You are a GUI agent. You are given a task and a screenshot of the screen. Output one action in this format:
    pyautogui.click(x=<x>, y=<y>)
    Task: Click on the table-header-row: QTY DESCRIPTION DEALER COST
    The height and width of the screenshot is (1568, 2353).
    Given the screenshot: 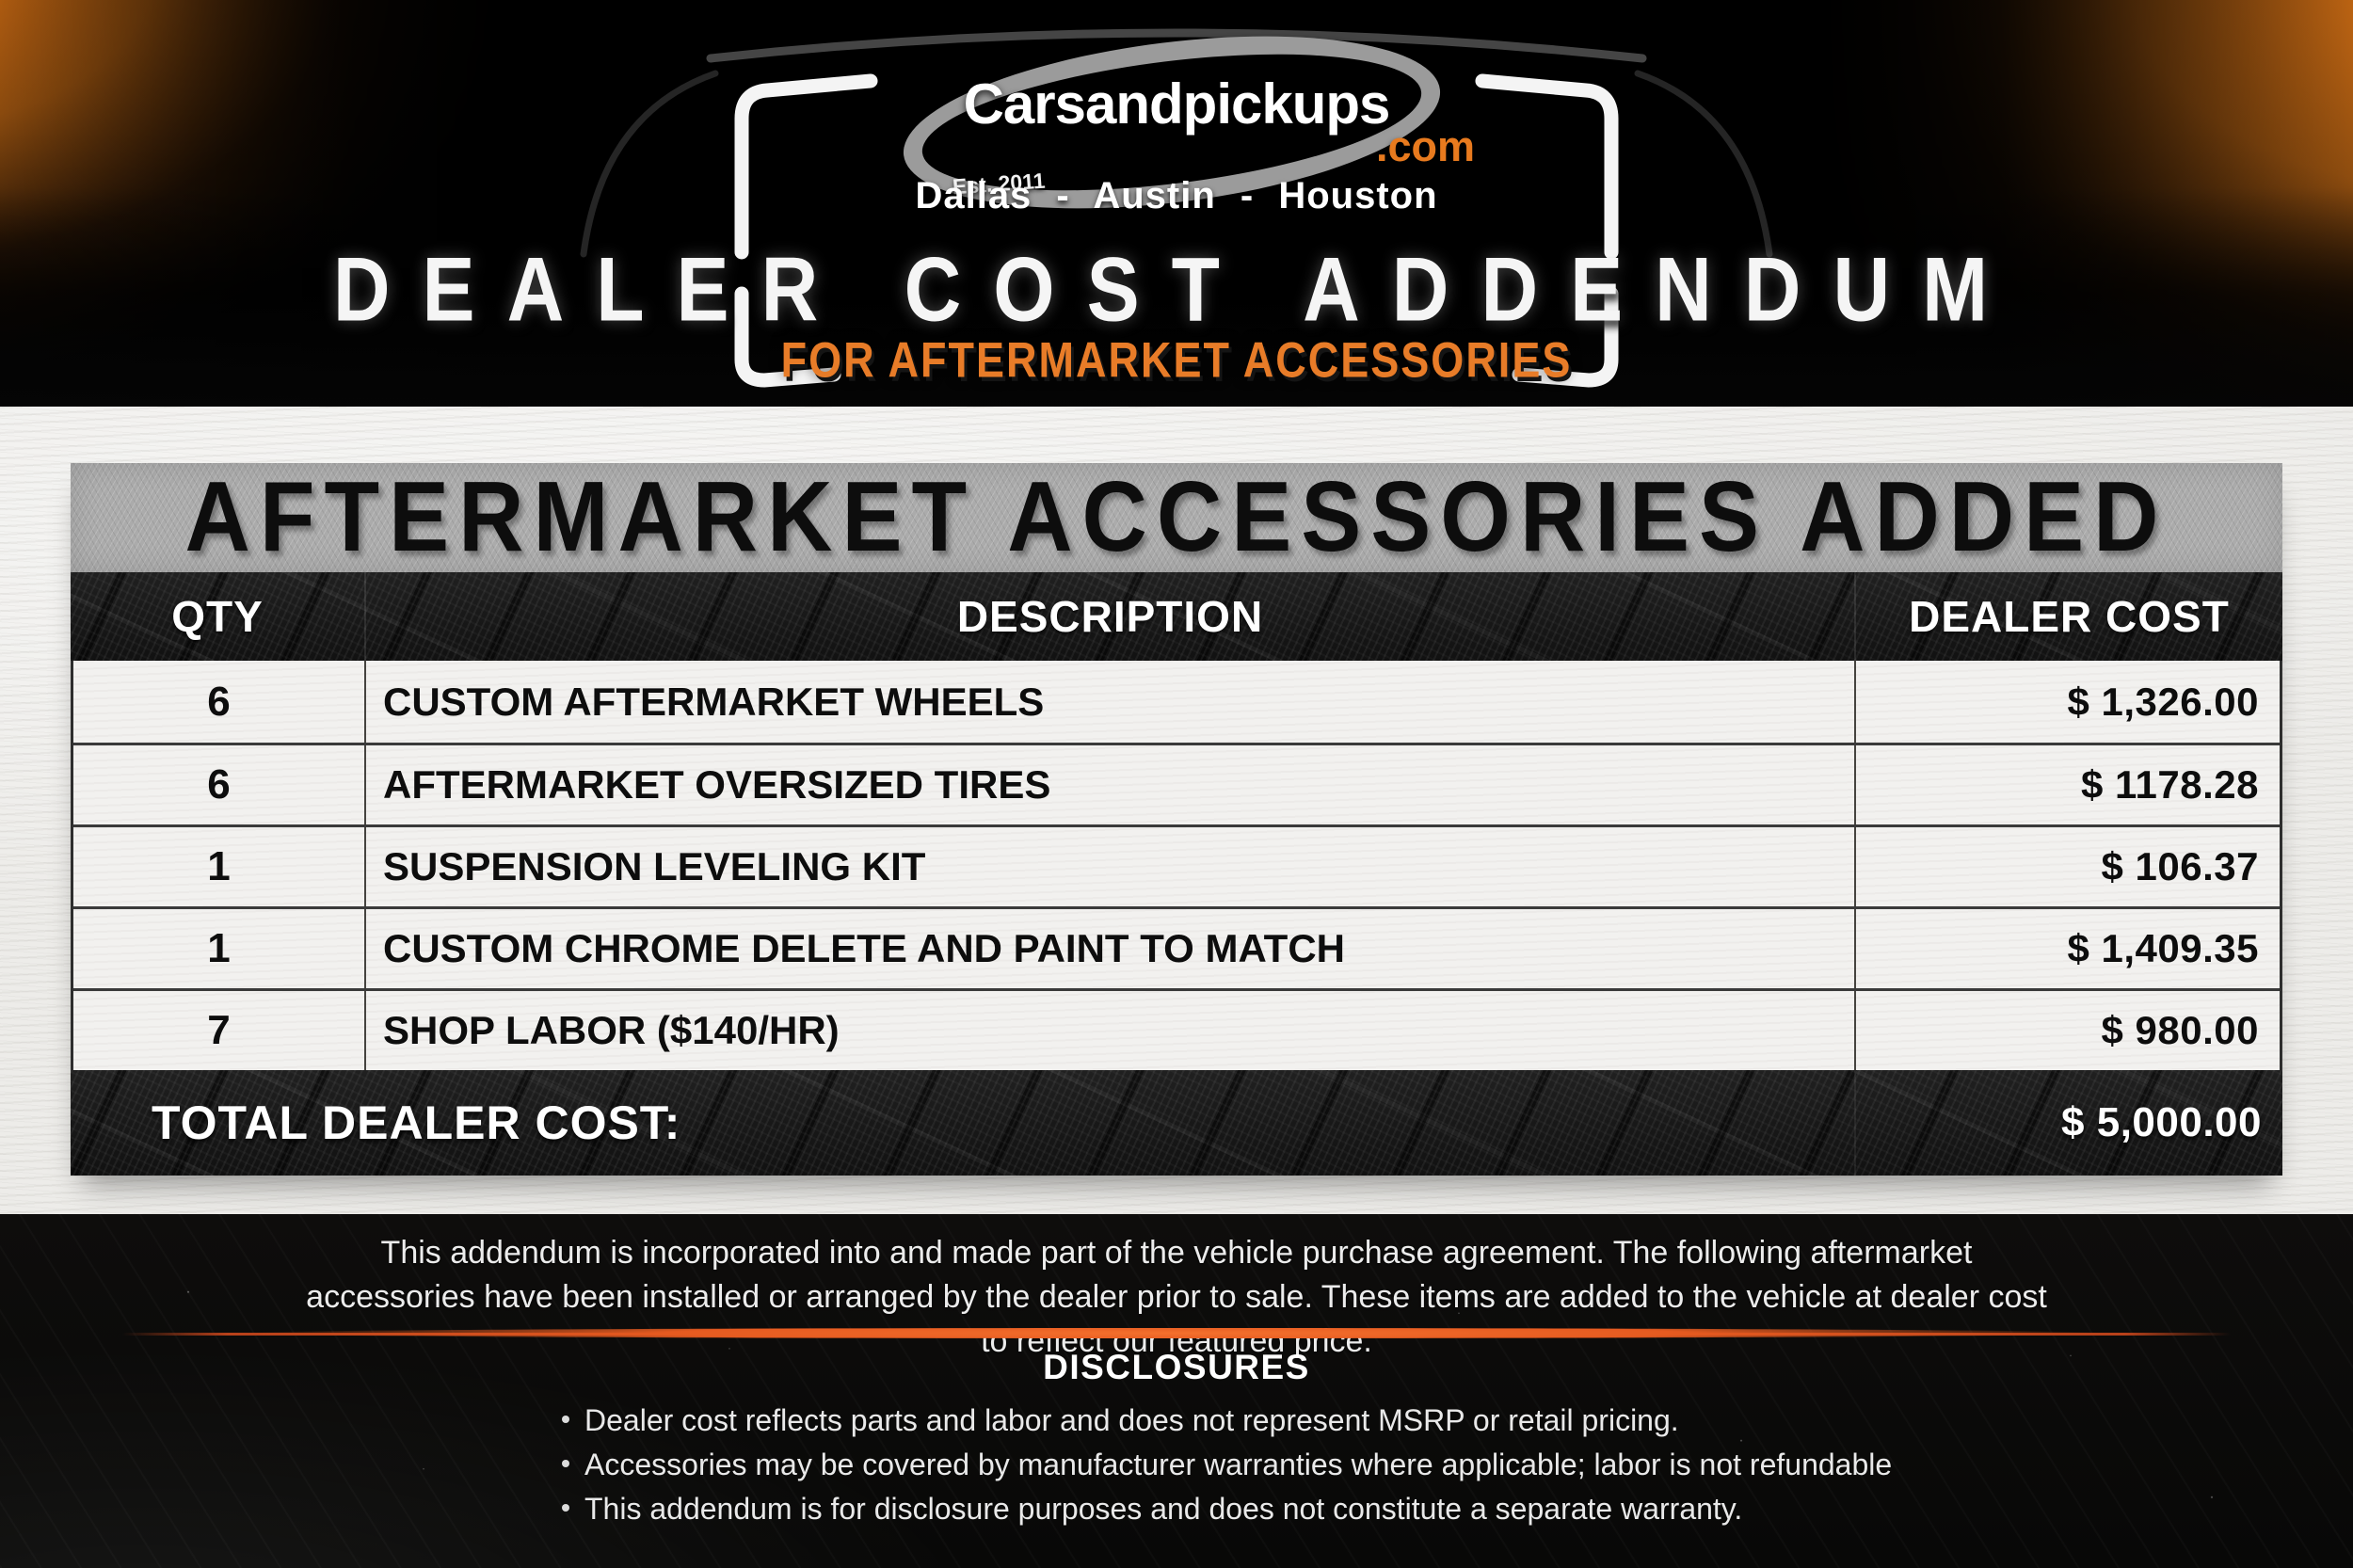 What is the action you would take?
    pyautogui.click(x=1176, y=616)
    